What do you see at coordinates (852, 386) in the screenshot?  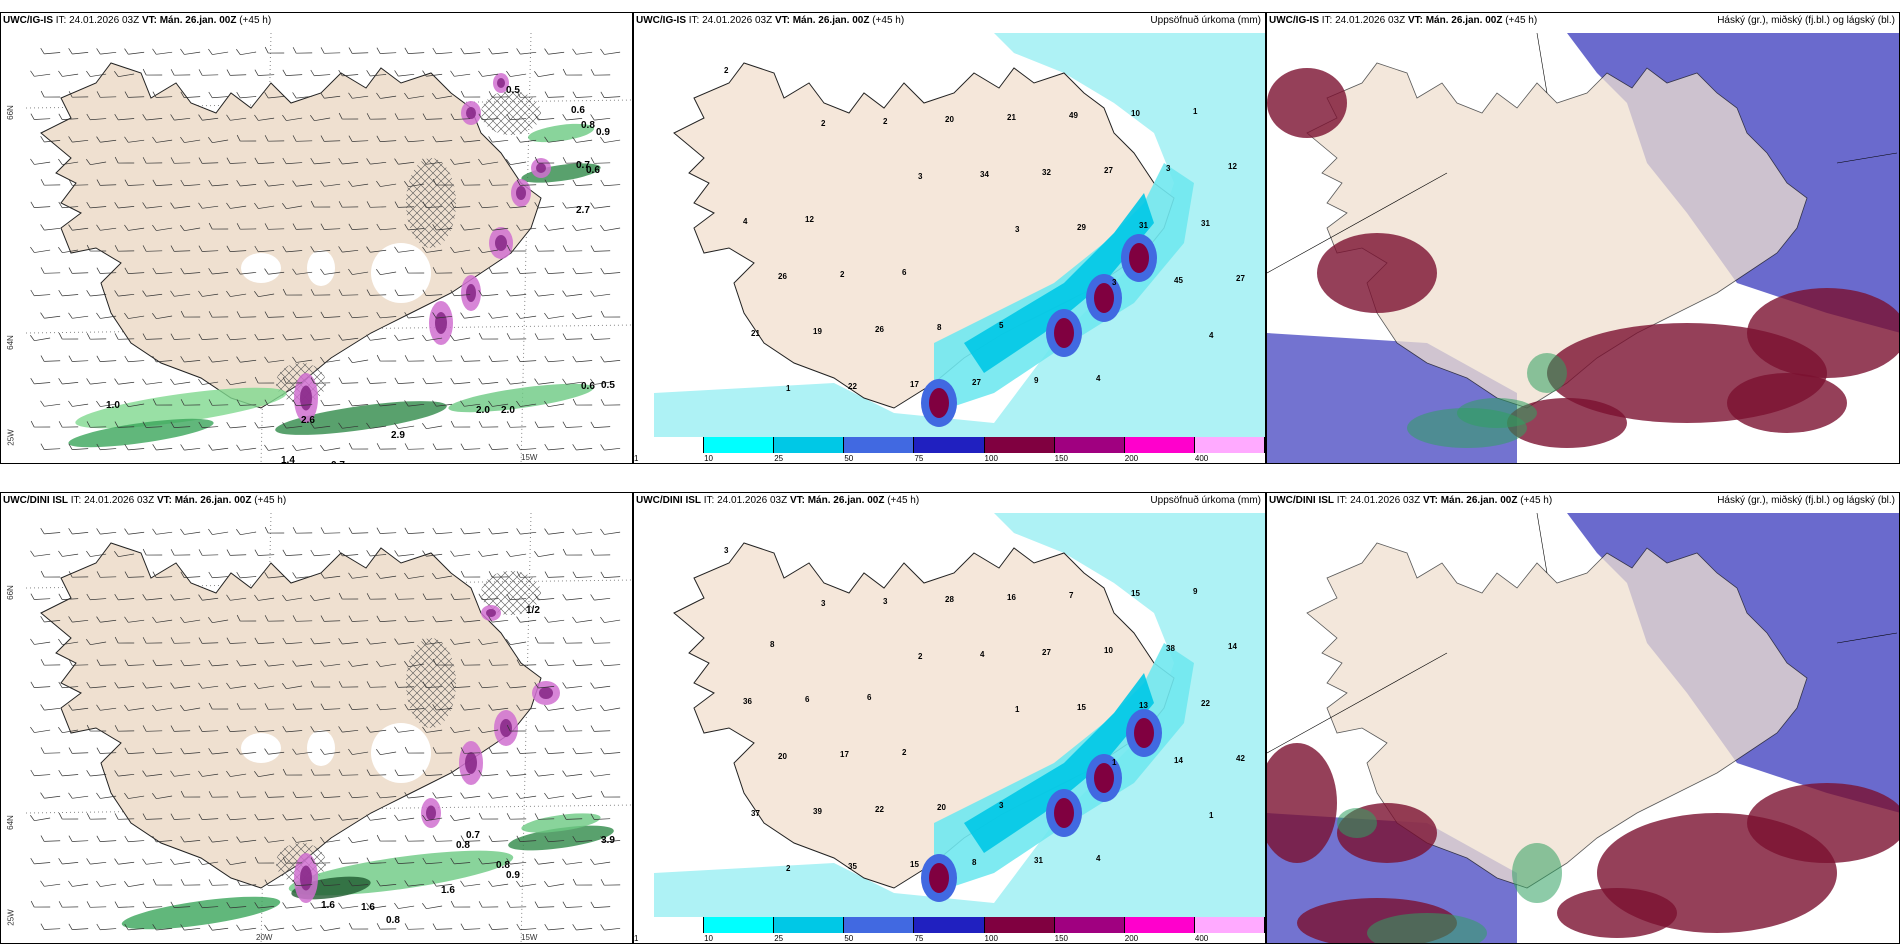 I see `precip-value-label: 22` at bounding box center [852, 386].